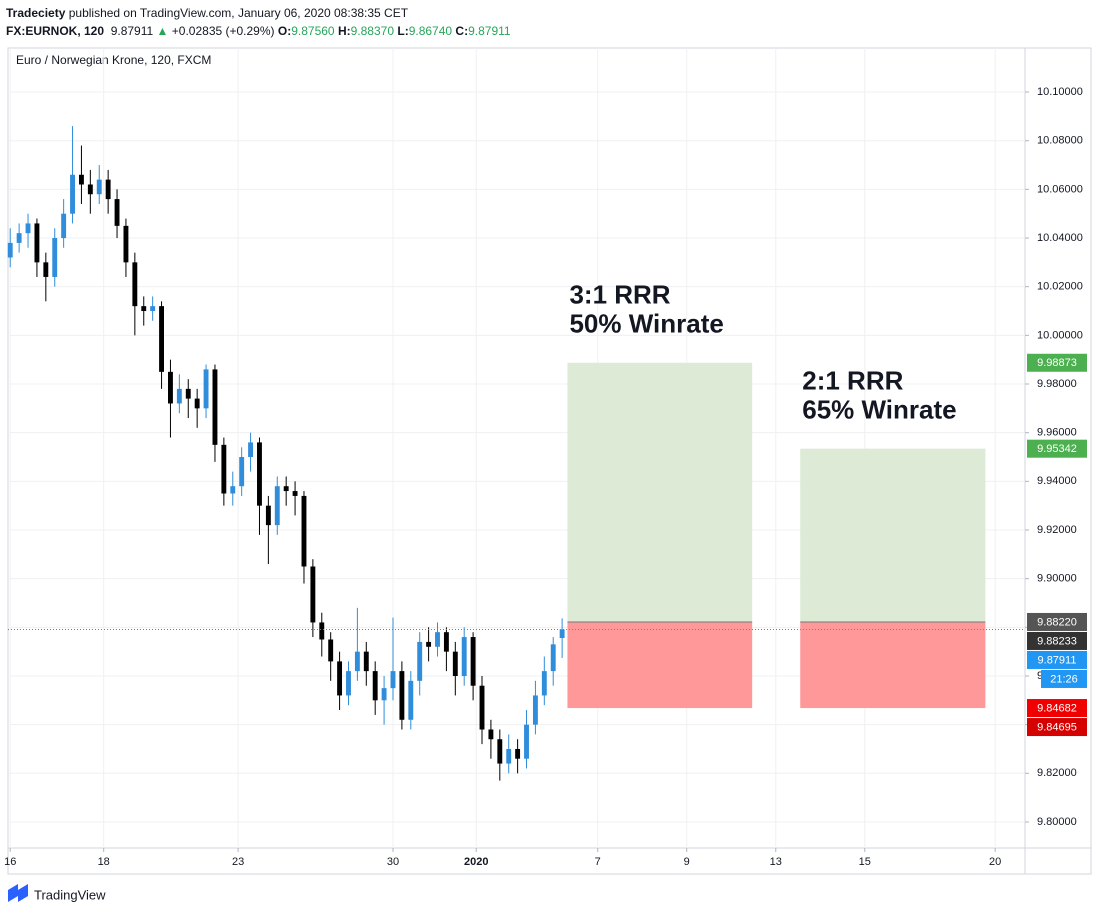 This screenshot has width=1099, height=913. What do you see at coordinates (1060, 238) in the screenshot?
I see `y-tick-label: 10.04000` at bounding box center [1060, 238].